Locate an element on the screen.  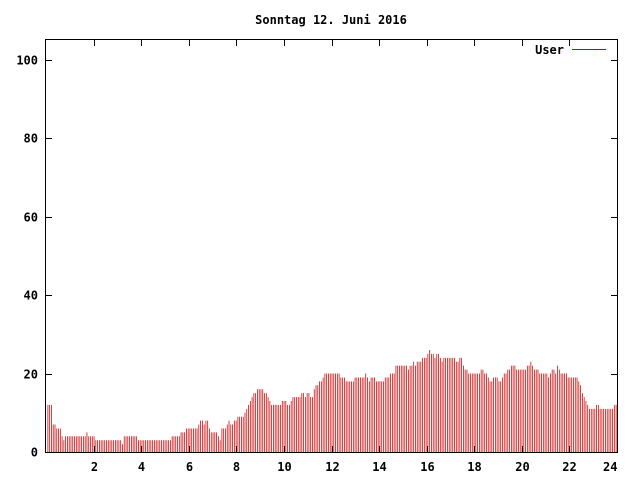
y-tick-label: 100 is located at coordinates (27, 61).